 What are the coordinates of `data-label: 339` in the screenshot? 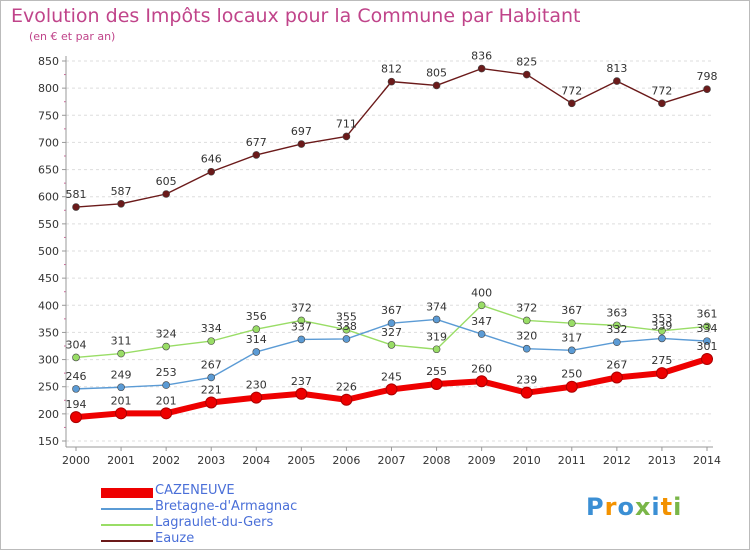 It's located at (661, 325).